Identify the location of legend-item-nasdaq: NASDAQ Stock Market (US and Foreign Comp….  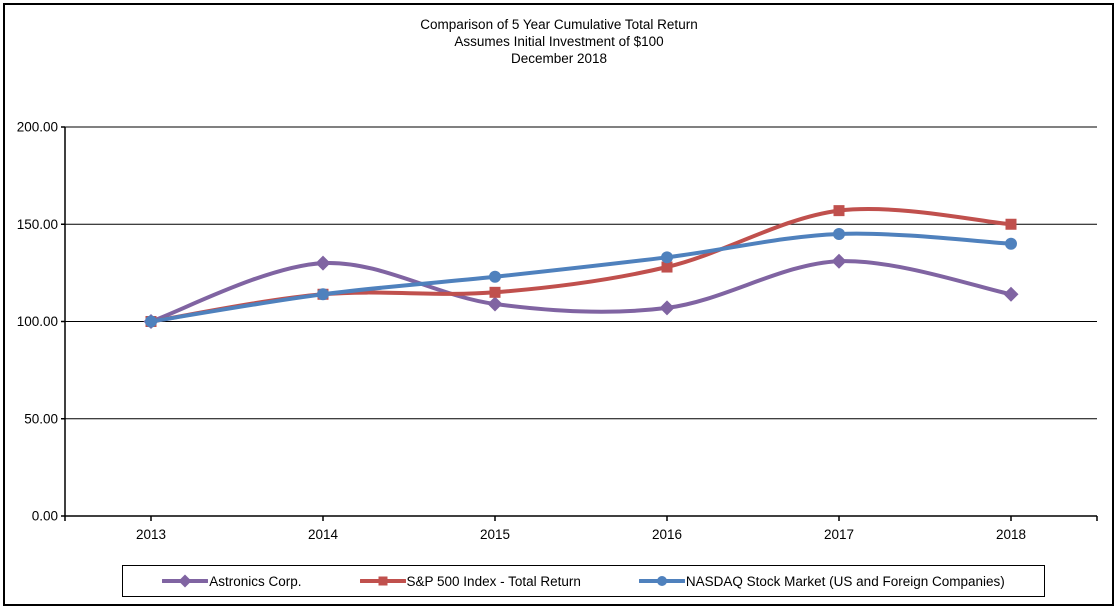
(821, 581).